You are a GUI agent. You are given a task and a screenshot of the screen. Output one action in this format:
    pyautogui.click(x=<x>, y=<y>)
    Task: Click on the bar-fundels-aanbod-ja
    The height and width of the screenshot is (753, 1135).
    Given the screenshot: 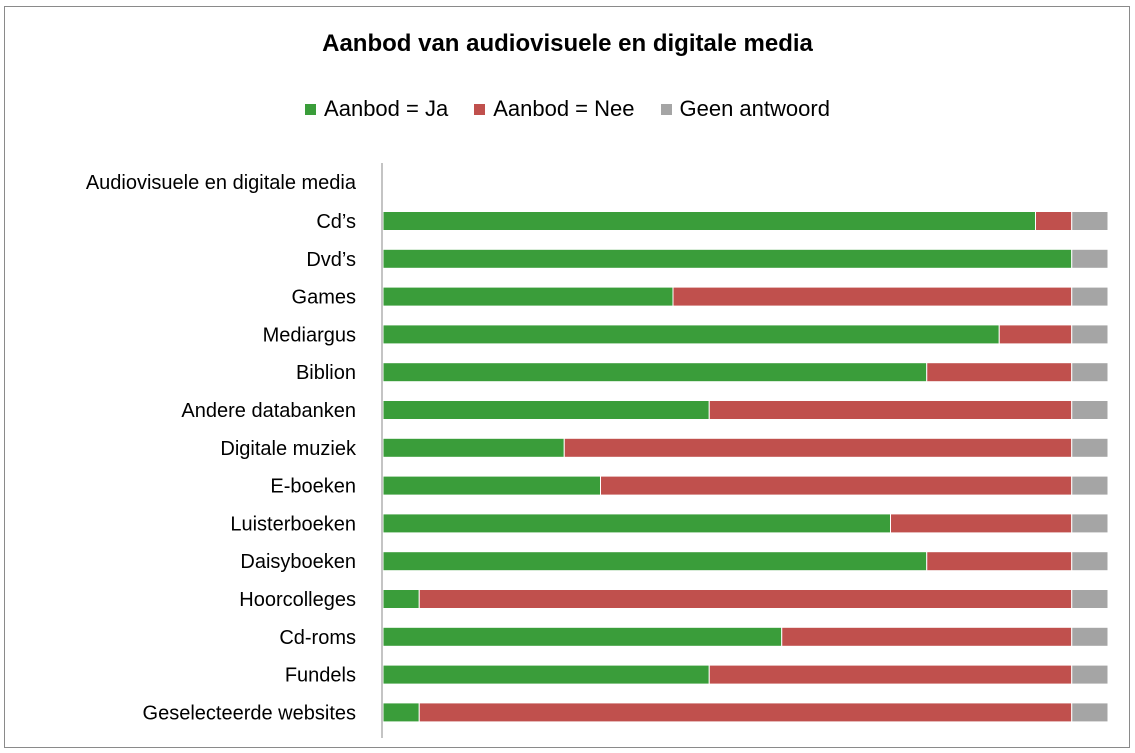 What is the action you would take?
    pyautogui.click(x=546, y=674)
    